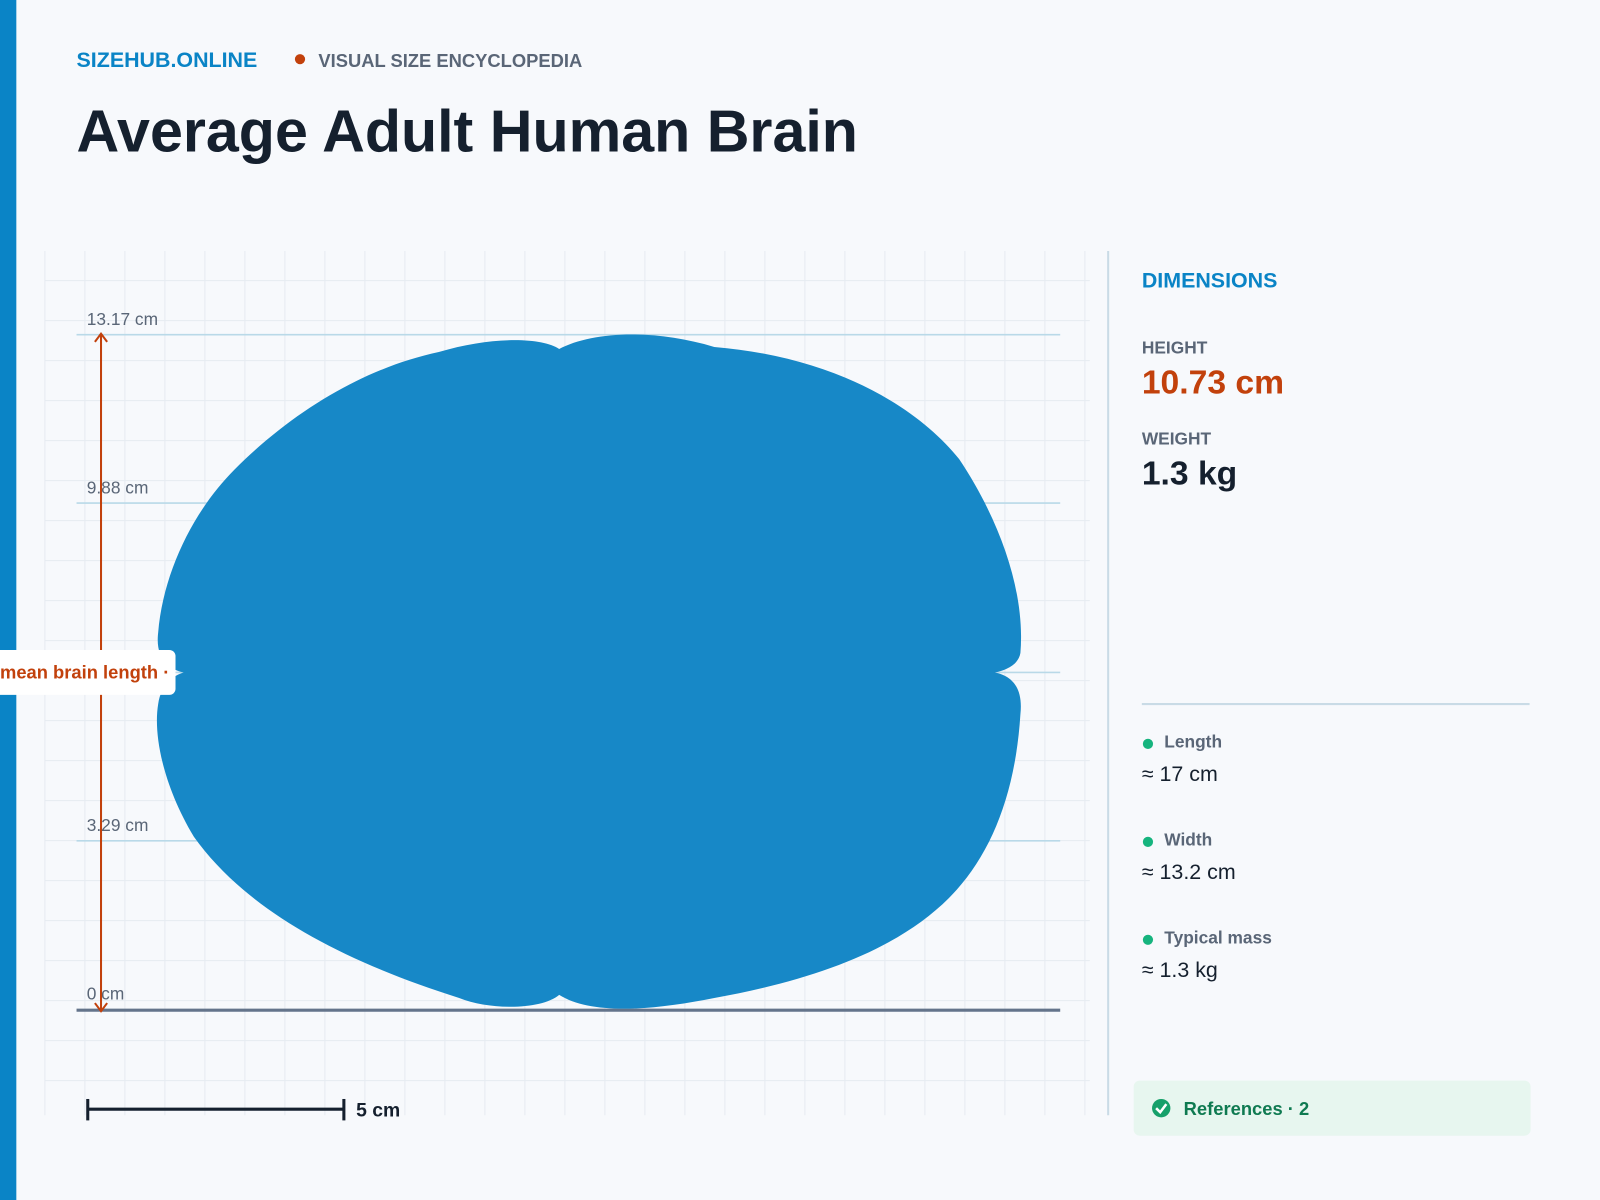  I want to click on scale-bar-label: 5 cm, so click(378, 1110).